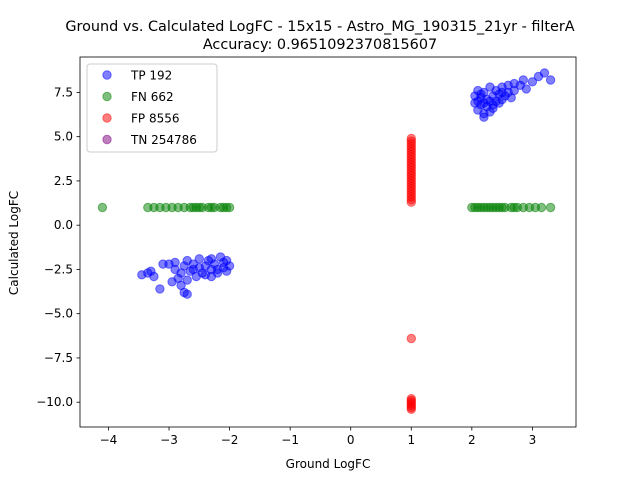 The width and height of the screenshot is (640, 480). Describe the element at coordinates (58, 269) in the screenshot. I see `y-tick-label: −2.5` at that location.